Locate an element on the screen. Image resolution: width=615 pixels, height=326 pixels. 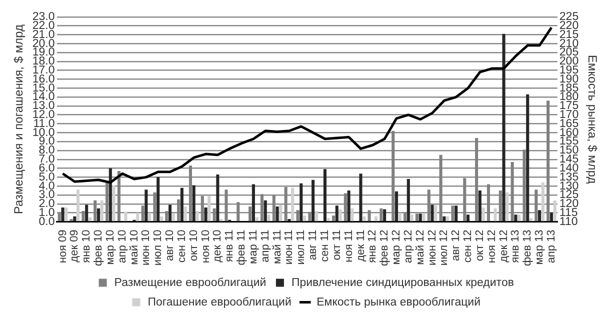
x-tick-label: авг 11 is located at coordinates (313, 245).